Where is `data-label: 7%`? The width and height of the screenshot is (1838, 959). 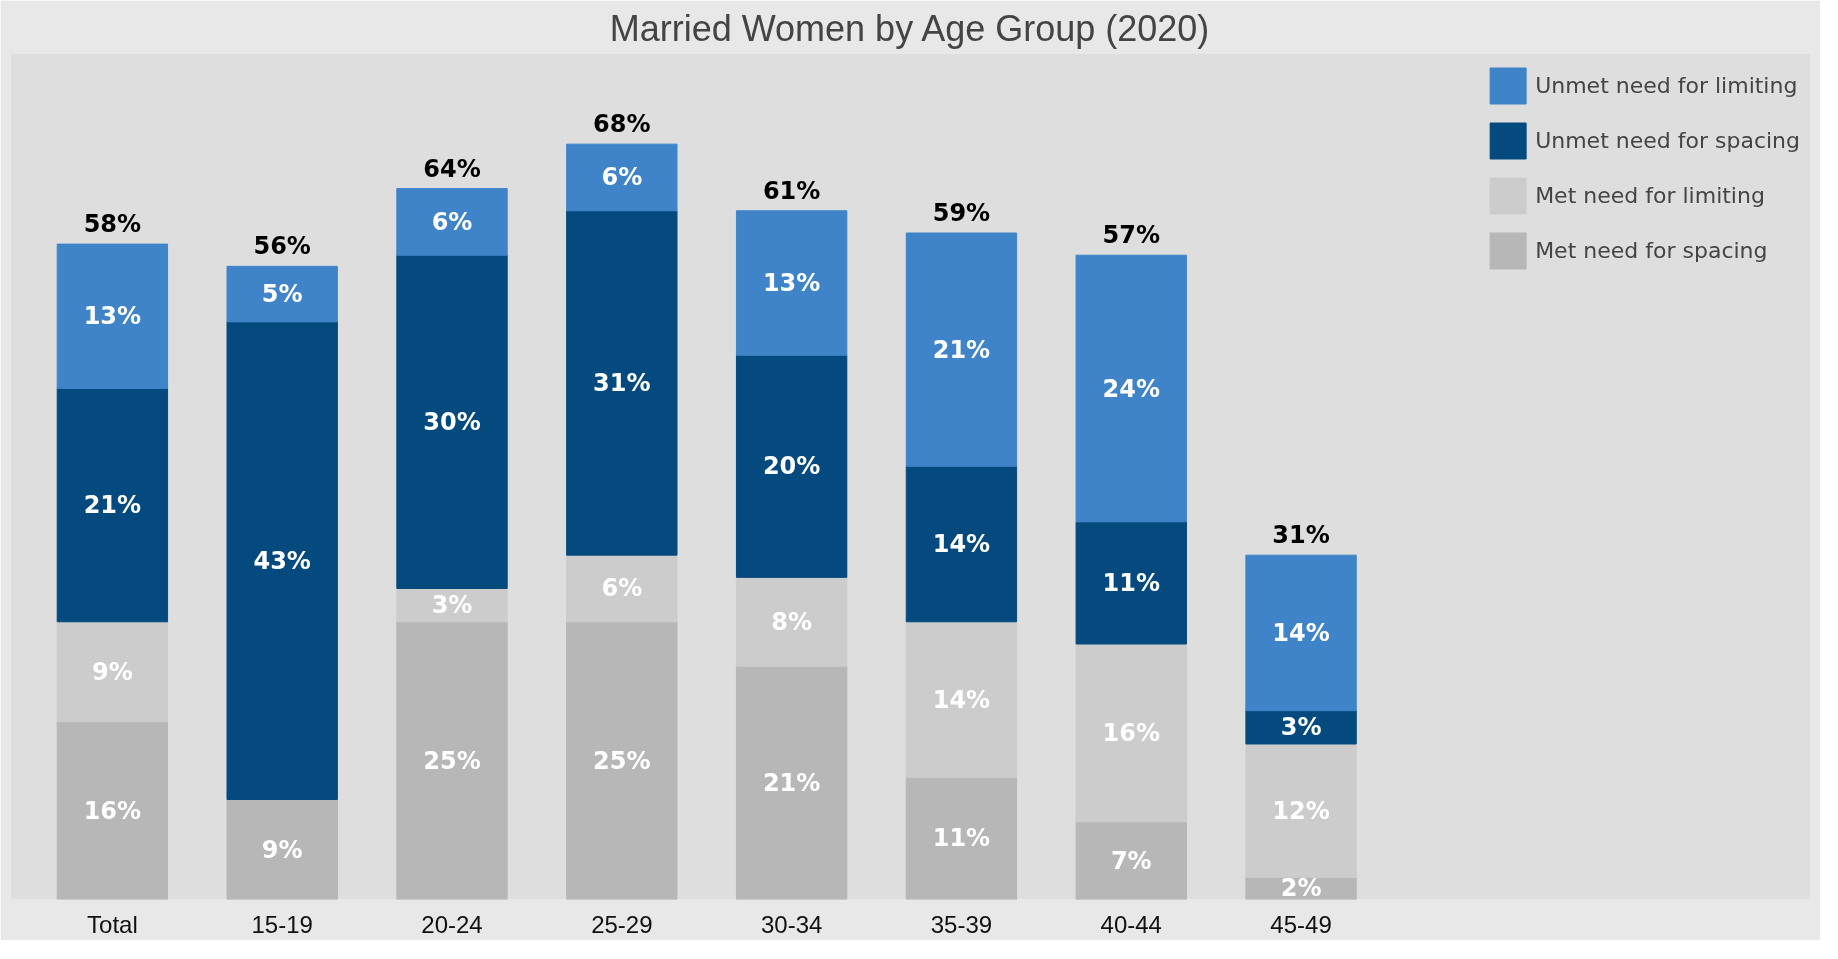 data-label: 7% is located at coordinates (1131, 860).